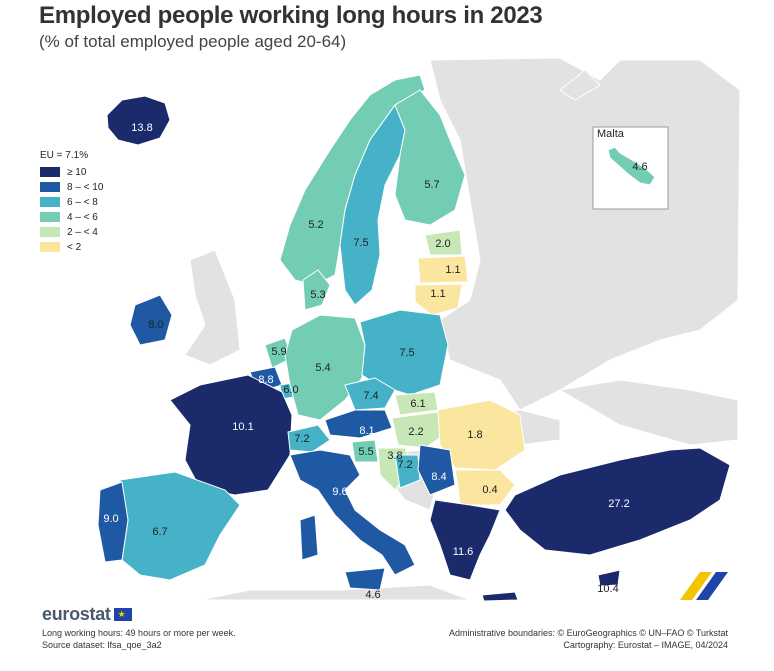 The width and height of the screenshot is (774, 671). Describe the element at coordinates (309, 537) in the screenshot. I see `sardinia-shape` at that location.